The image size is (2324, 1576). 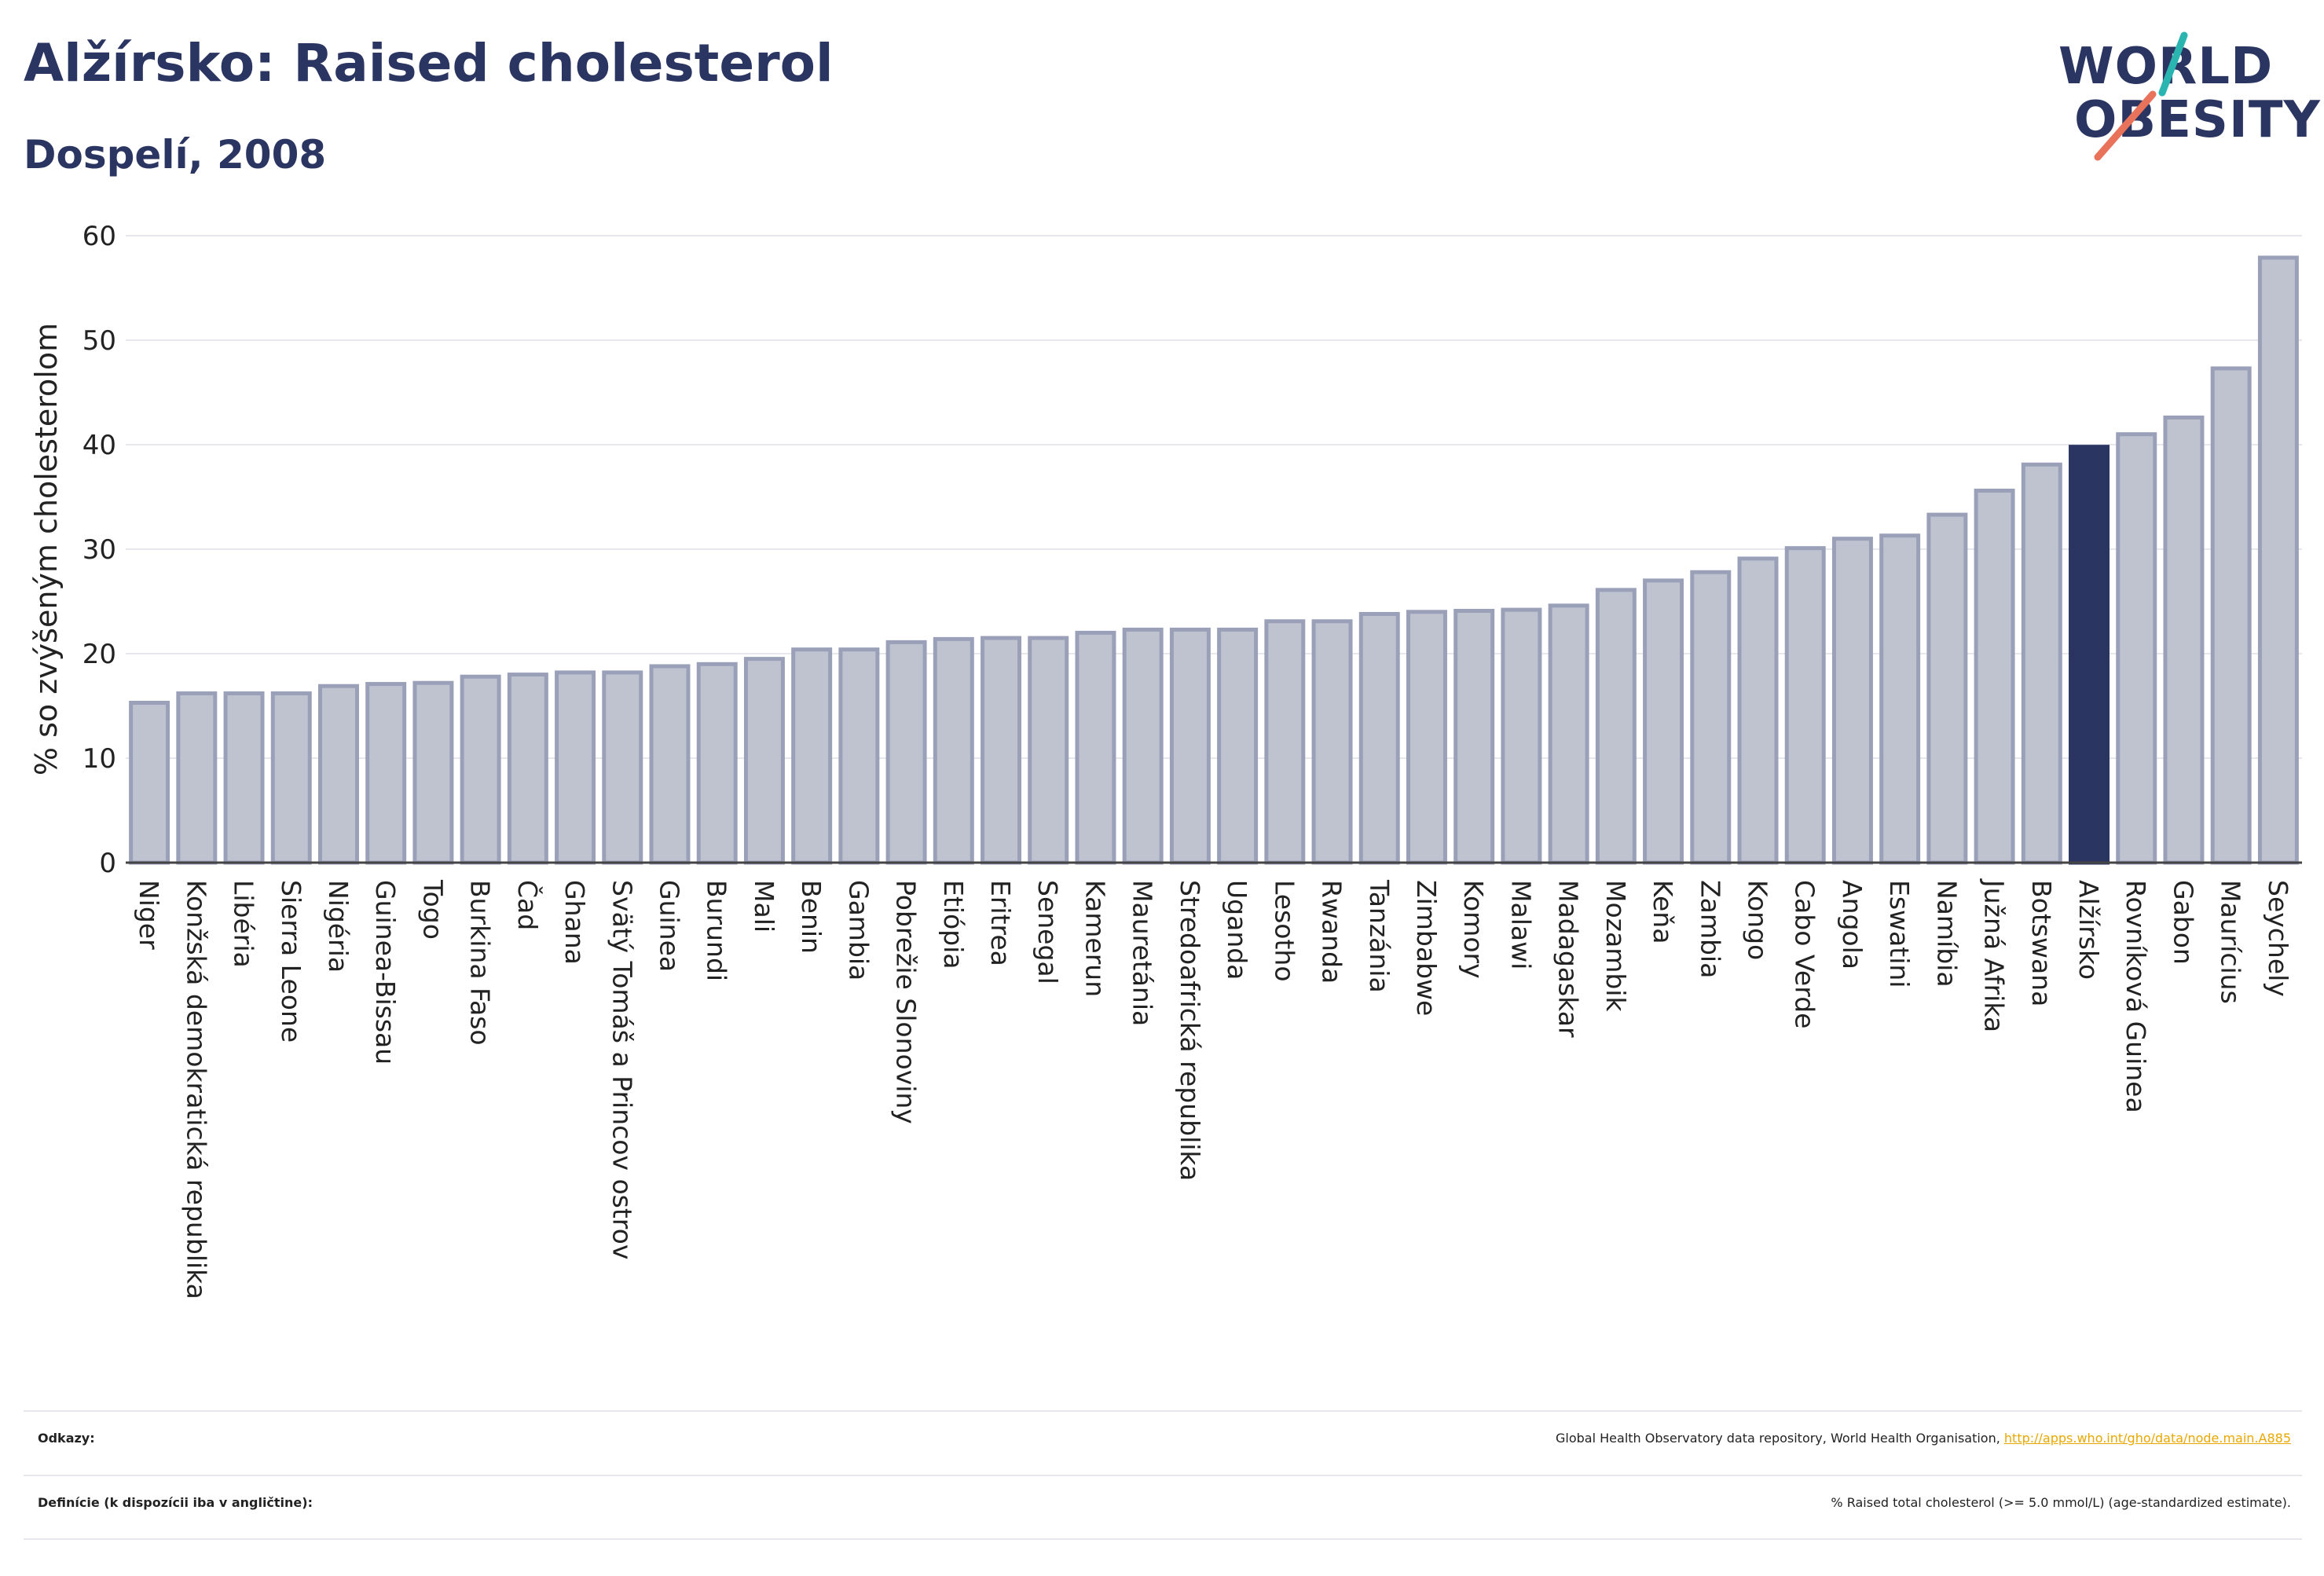 What do you see at coordinates (1379, 936) in the screenshot?
I see `x-tick-label: Tanzánia` at bounding box center [1379, 936].